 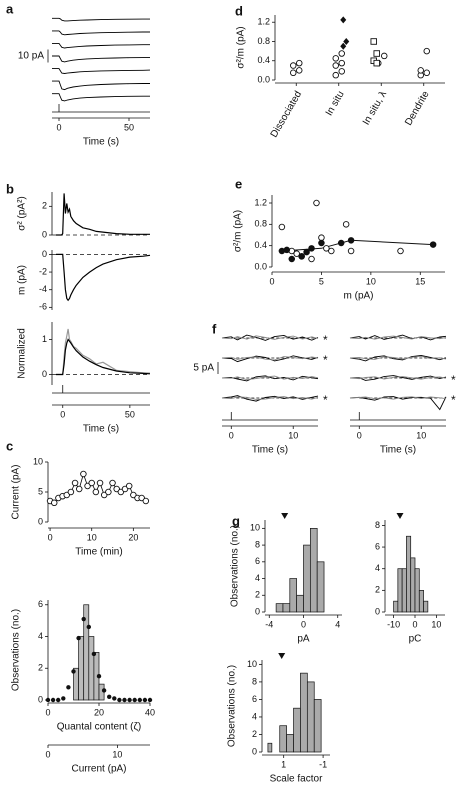 What do you see at coordinates (47, 754) in the screenshot?
I see `x2-tick-label: 0` at bounding box center [47, 754].